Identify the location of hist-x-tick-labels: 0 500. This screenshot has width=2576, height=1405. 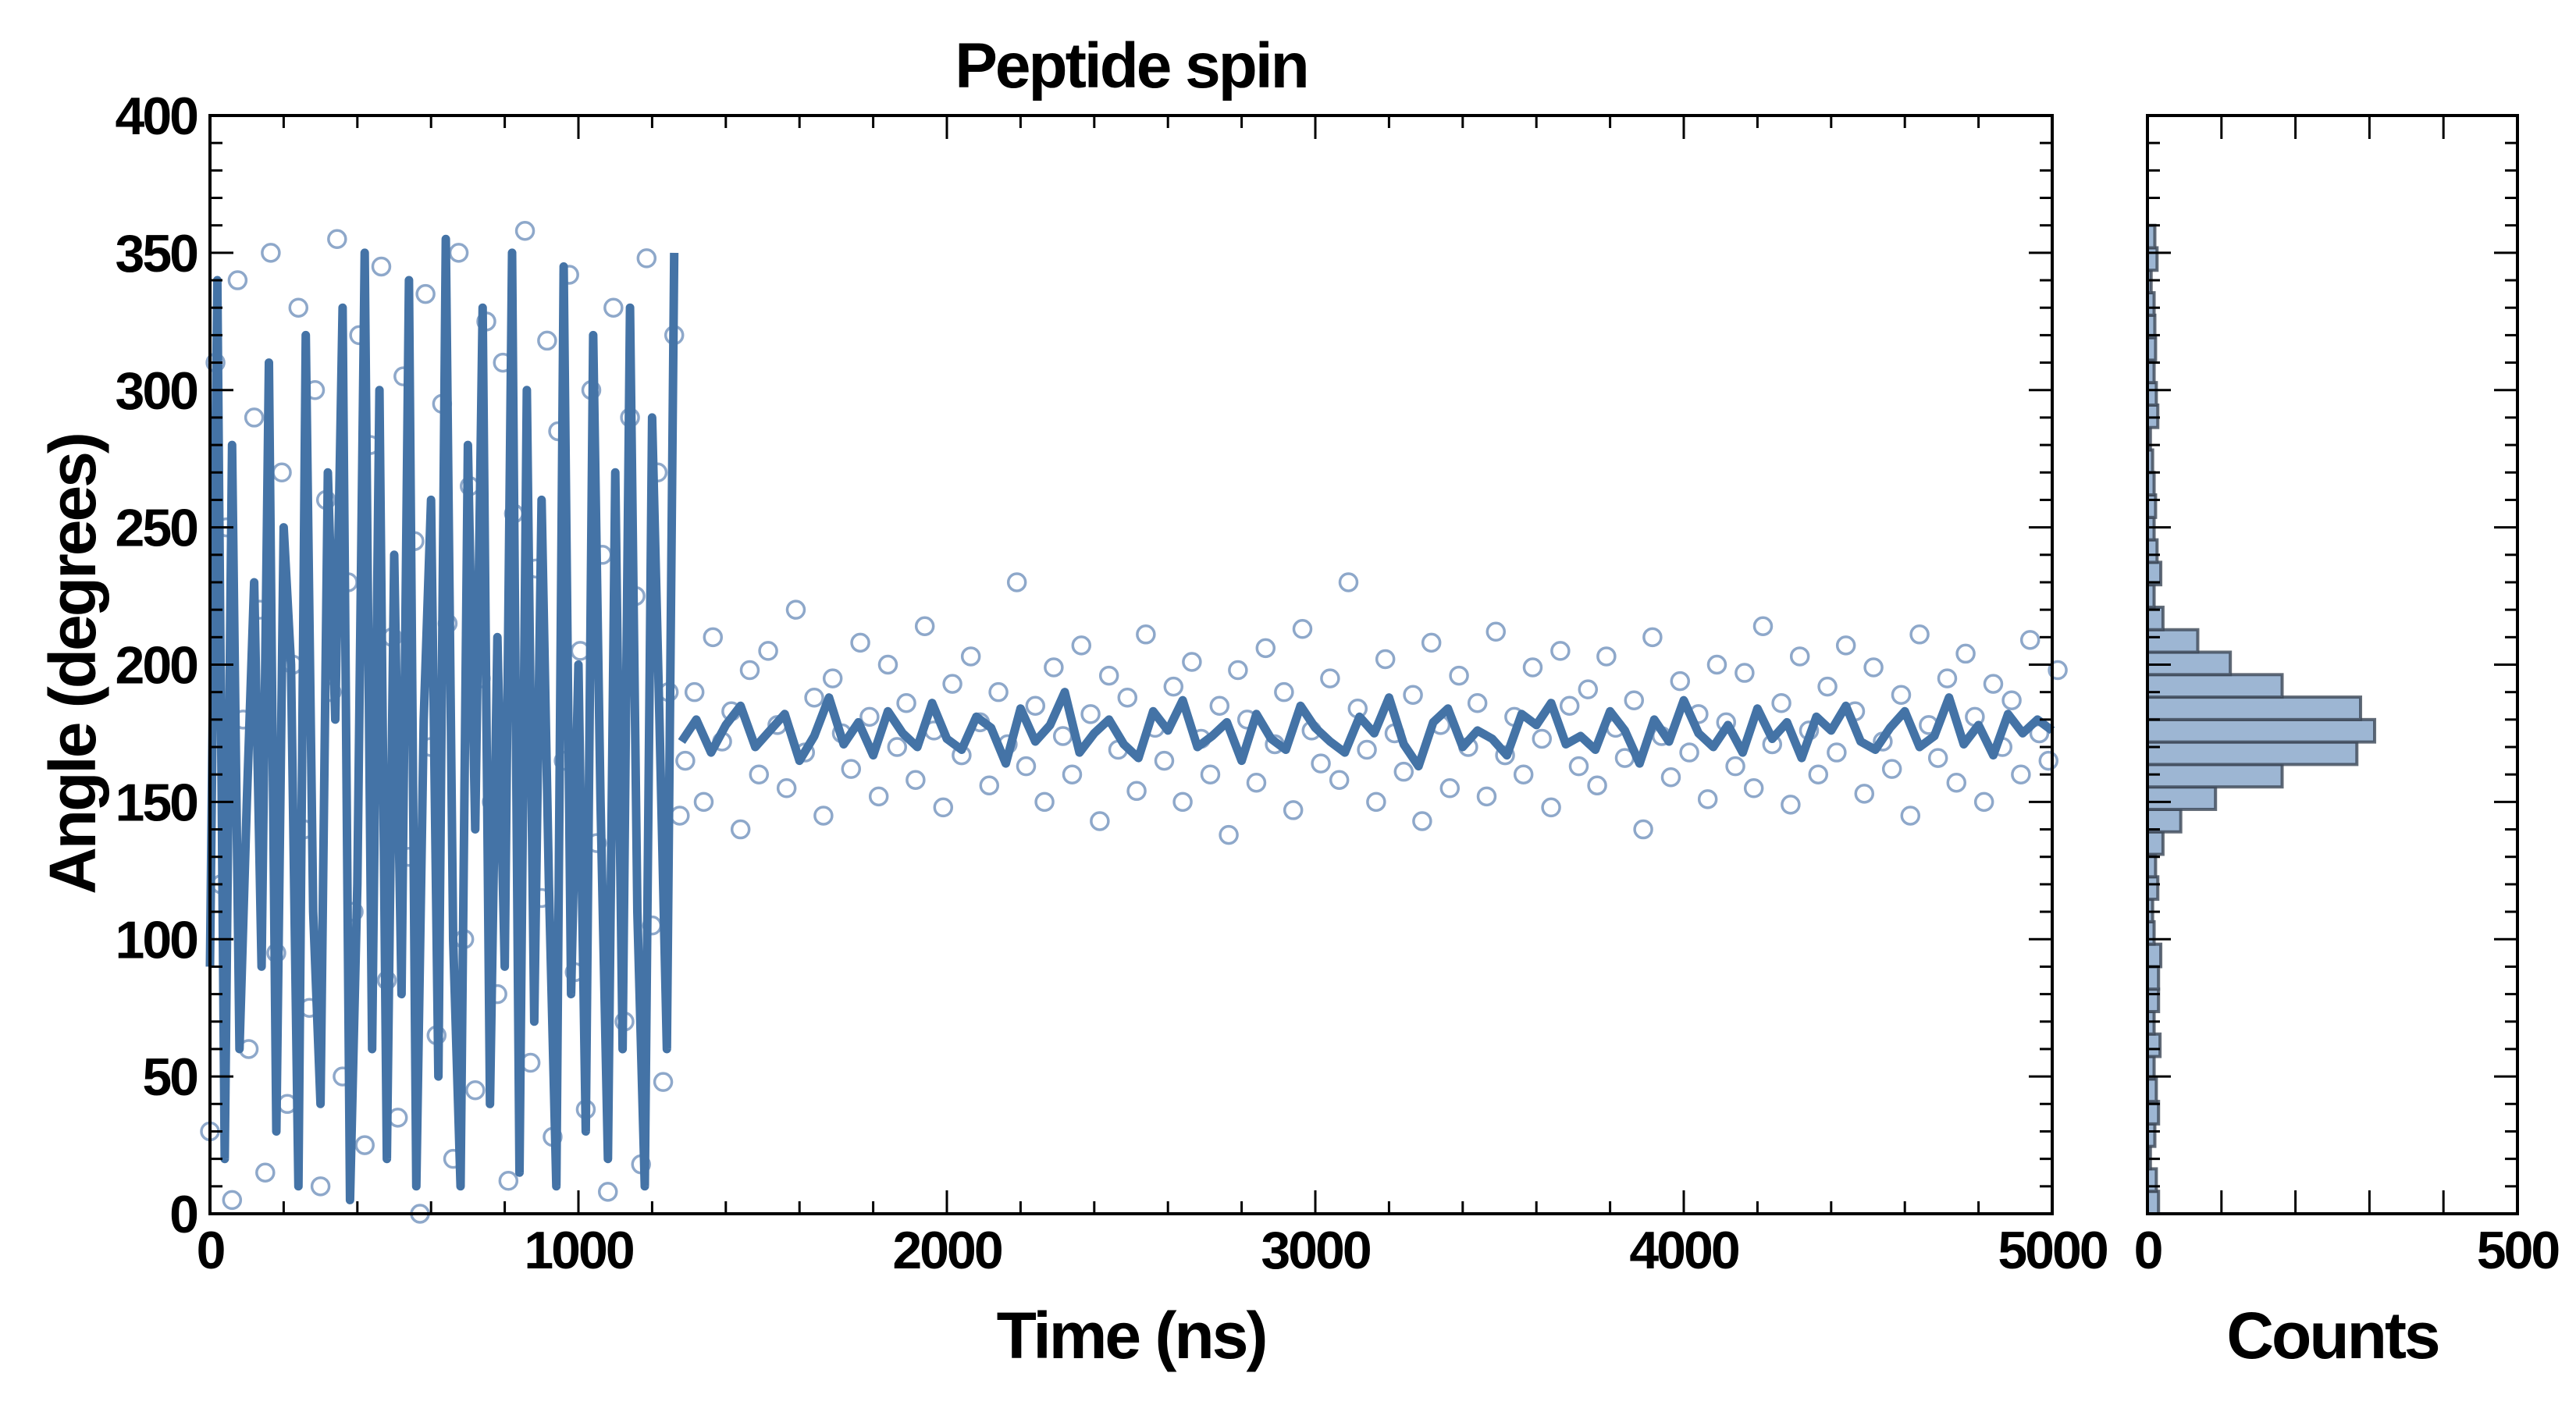
(2348, 1250).